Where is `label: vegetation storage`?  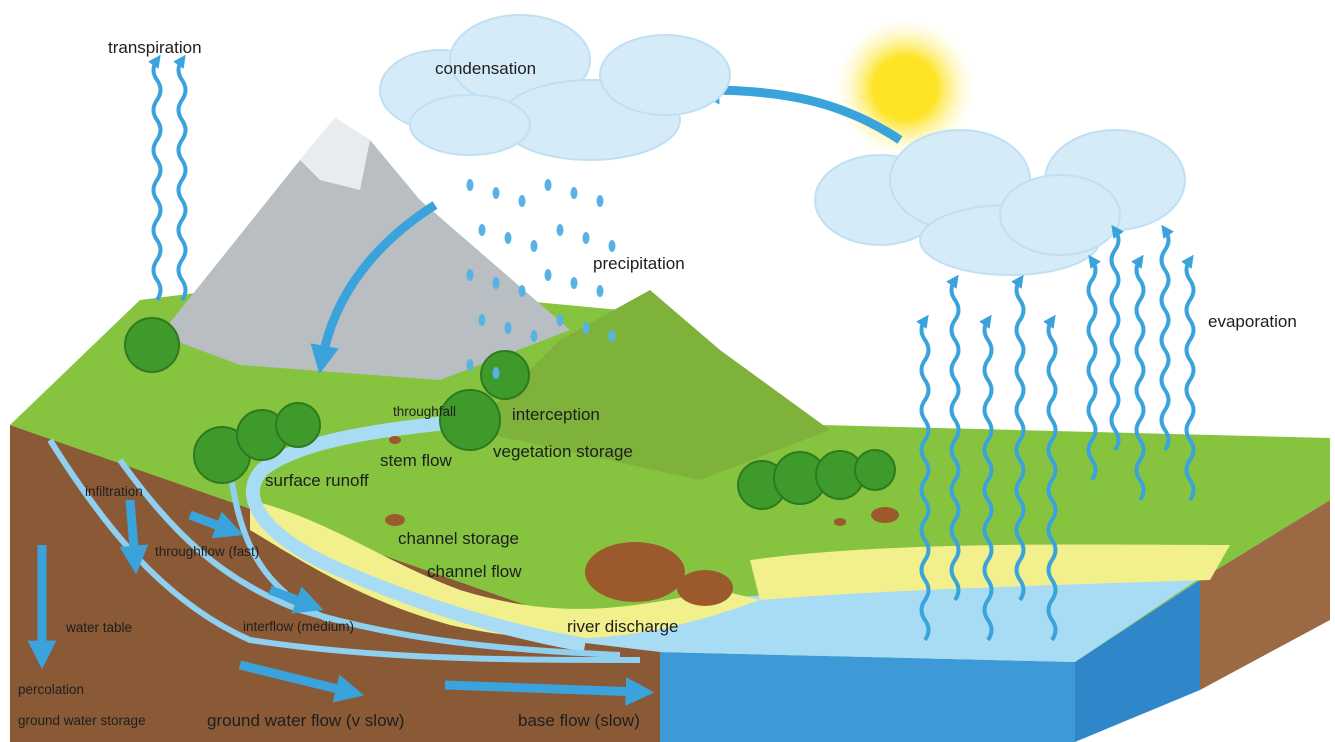 label: vegetation storage is located at coordinates (563, 451).